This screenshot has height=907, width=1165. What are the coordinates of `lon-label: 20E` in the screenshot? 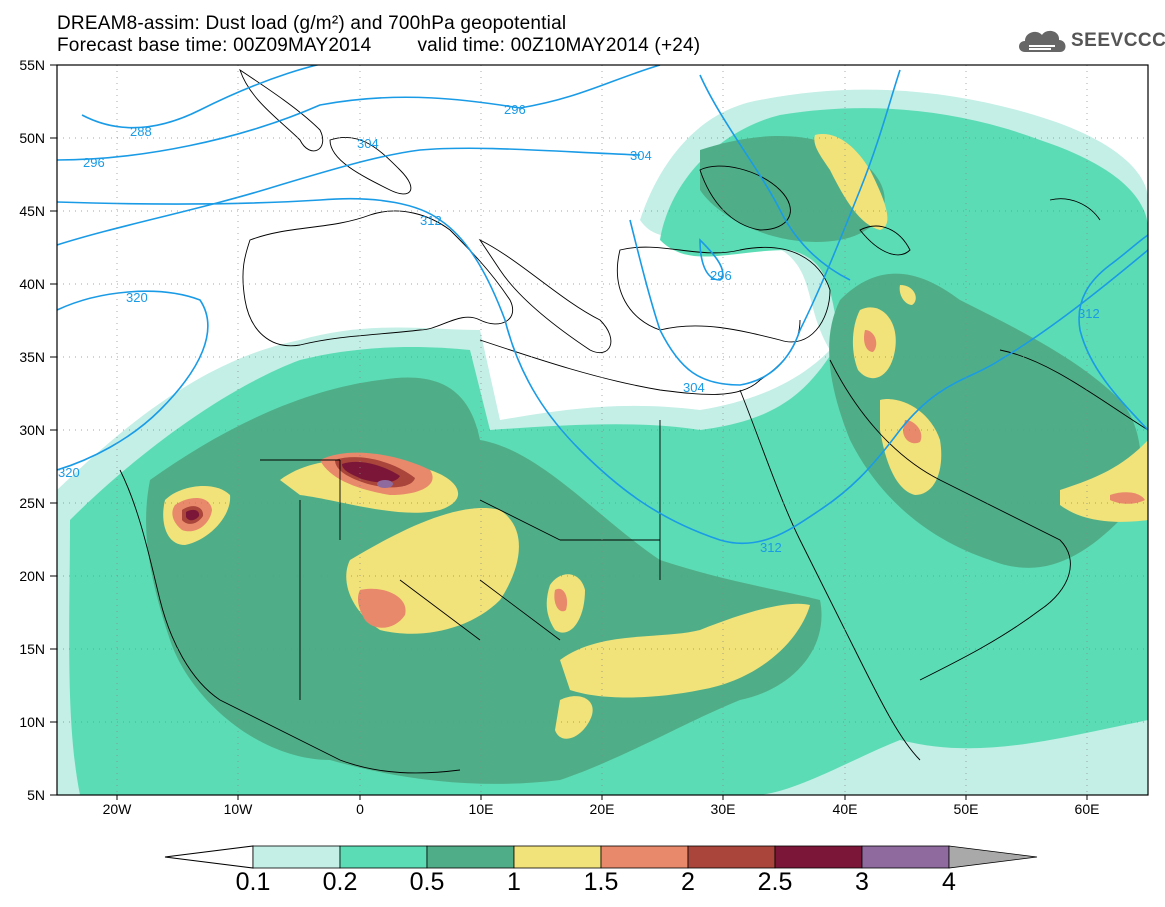 It's located at (602, 809).